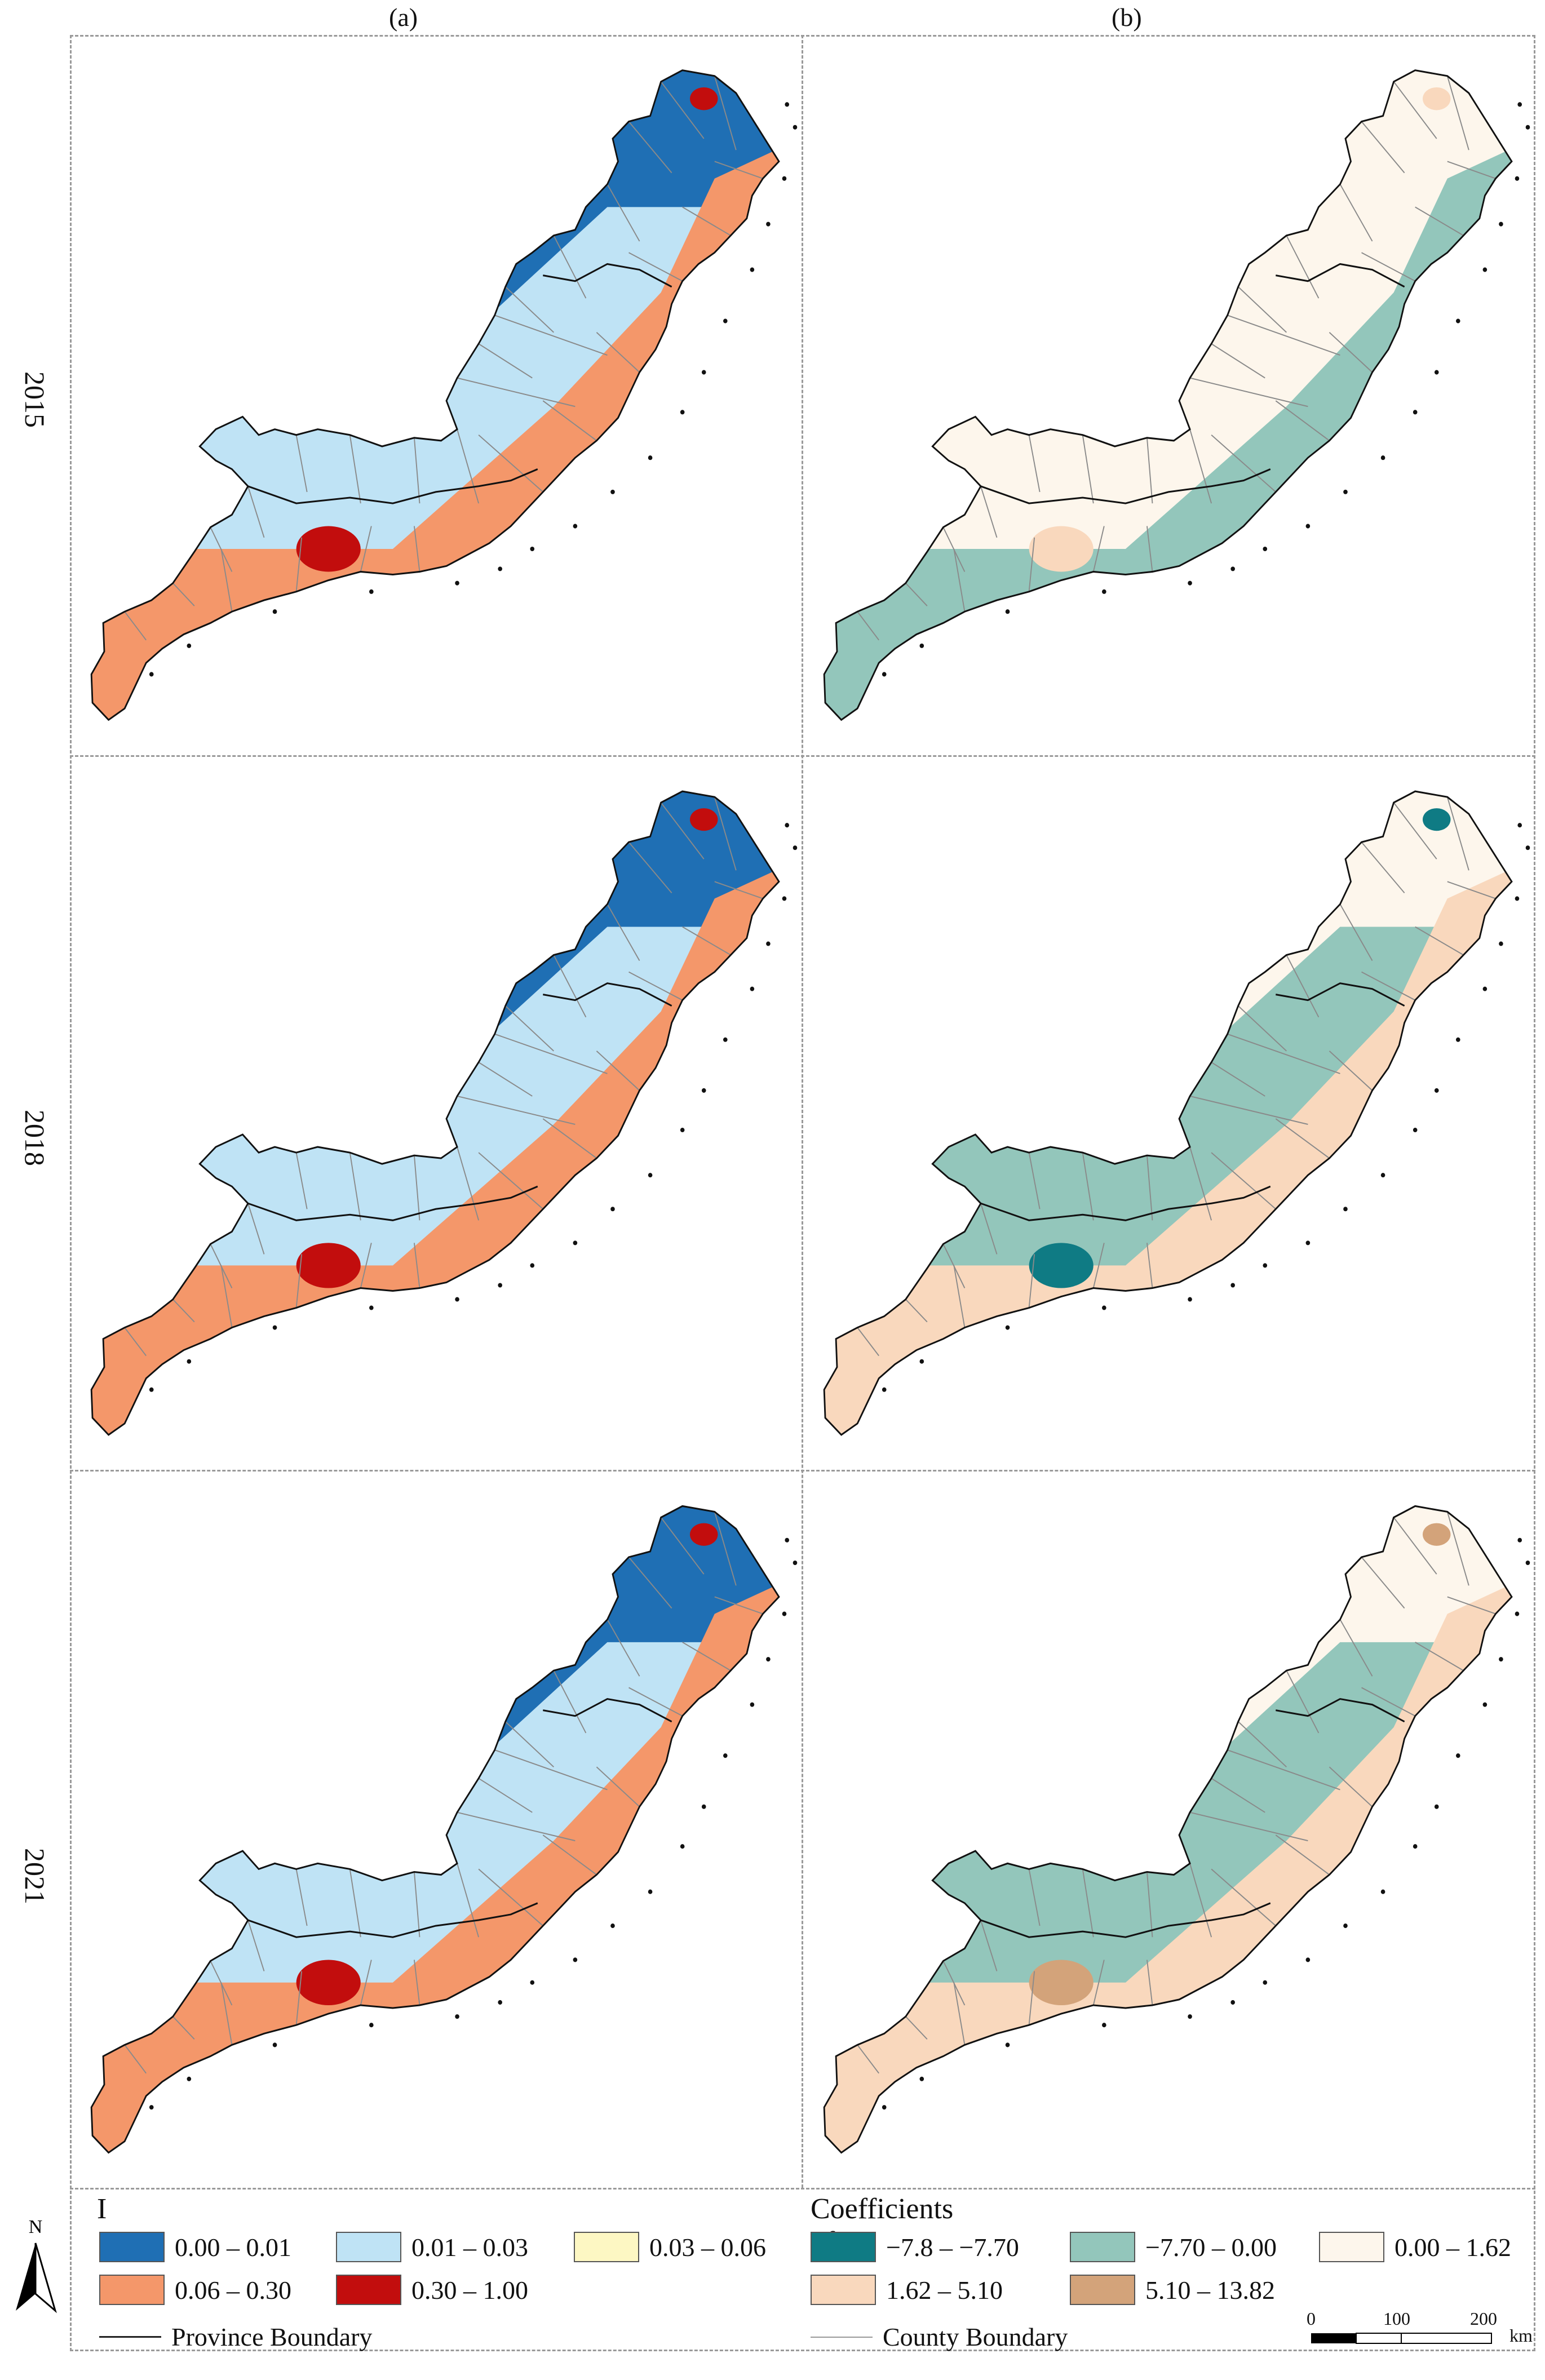 Image resolution: width=1545 pixels, height=2380 pixels. I want to click on legend-coef-class-1: −7.8 – −7.70, so click(915, 2247).